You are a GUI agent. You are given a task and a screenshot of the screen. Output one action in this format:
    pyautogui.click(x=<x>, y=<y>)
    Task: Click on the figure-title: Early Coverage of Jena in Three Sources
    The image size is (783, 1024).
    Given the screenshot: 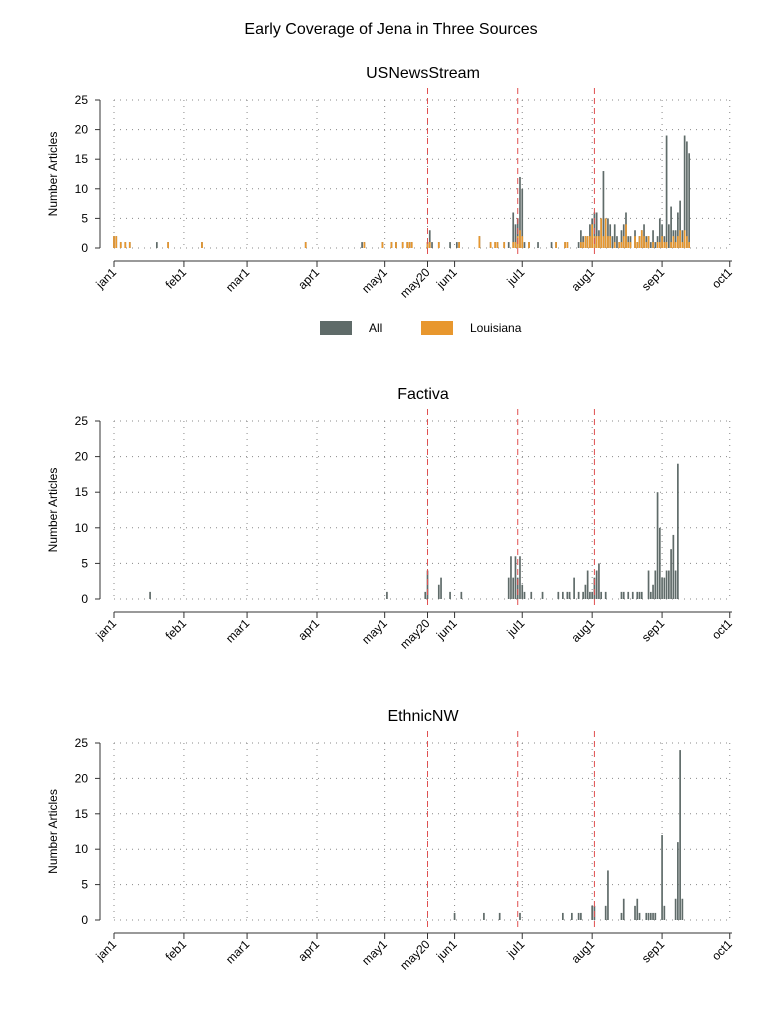 What is the action you would take?
    pyautogui.click(x=390, y=29)
    